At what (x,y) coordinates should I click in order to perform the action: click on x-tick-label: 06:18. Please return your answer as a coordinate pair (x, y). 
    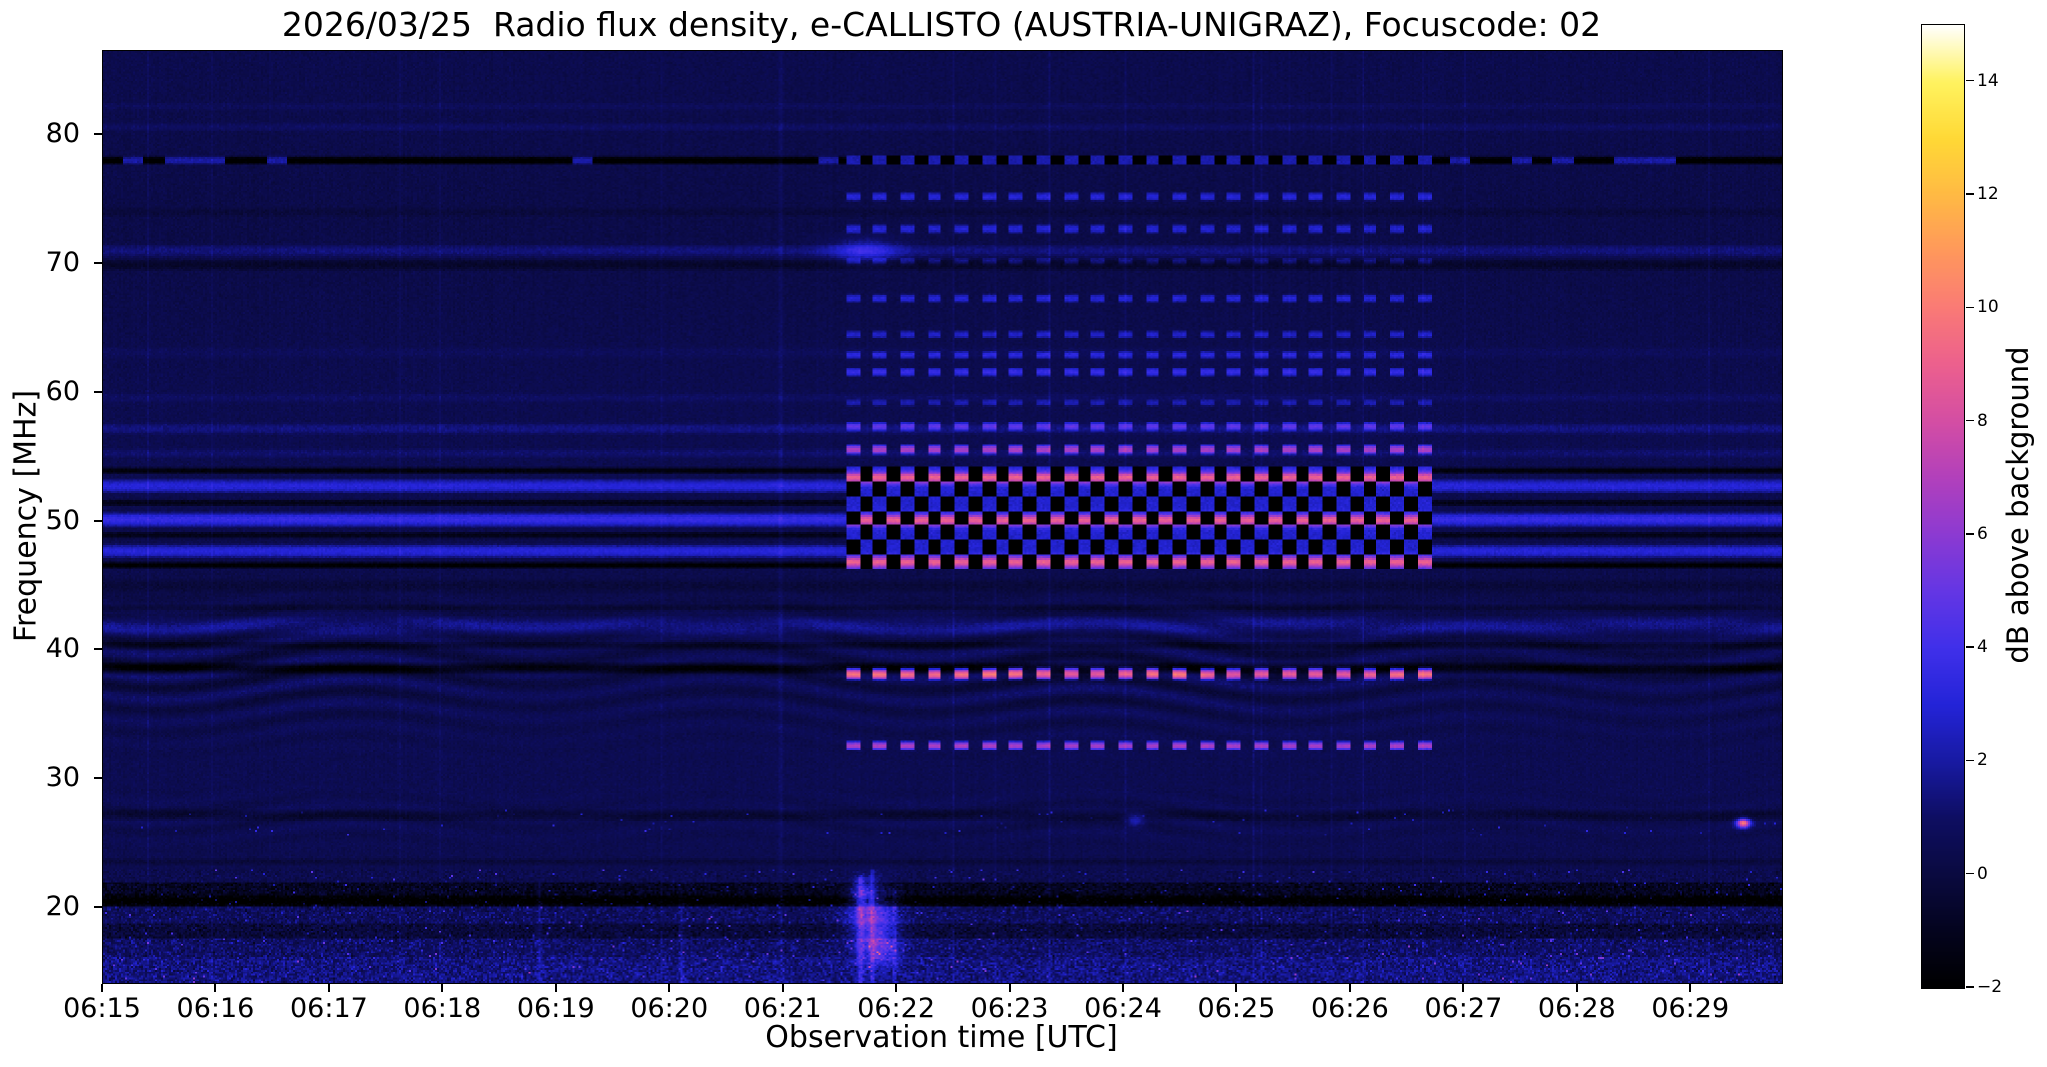
    Looking at the image, I should click on (442, 1008).